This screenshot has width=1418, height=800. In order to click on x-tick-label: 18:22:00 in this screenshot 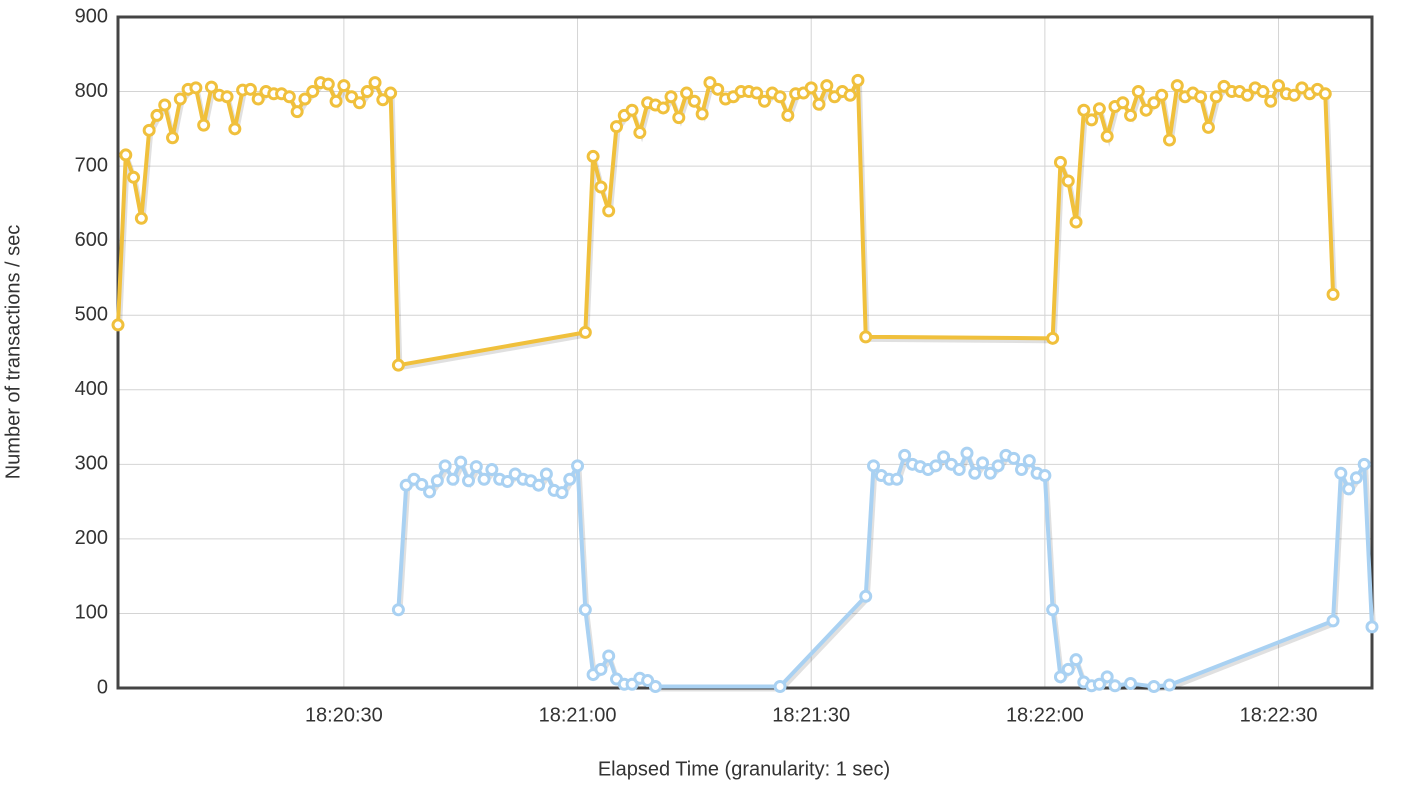, I will do `click(1045, 715)`.